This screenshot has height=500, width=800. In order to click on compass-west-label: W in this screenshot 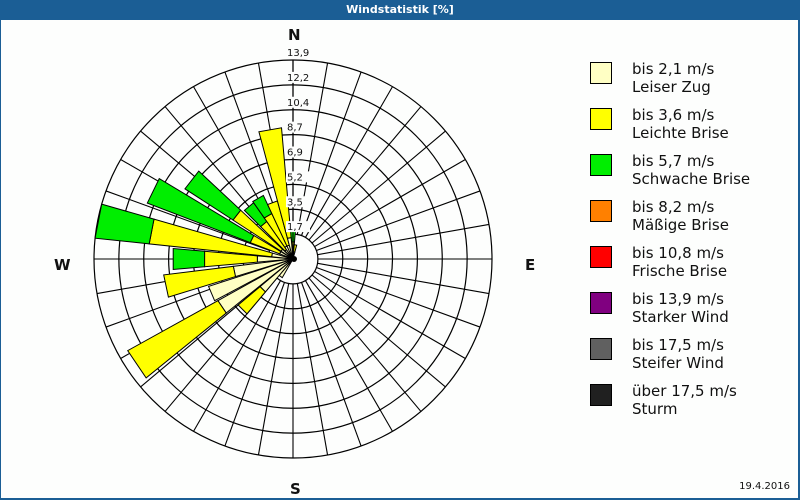, I will do `click(62, 265)`.